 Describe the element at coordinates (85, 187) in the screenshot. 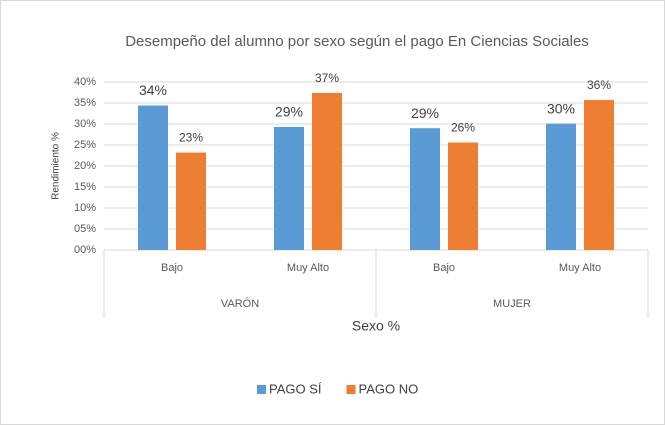

I see `y-tick-label: 15%` at that location.